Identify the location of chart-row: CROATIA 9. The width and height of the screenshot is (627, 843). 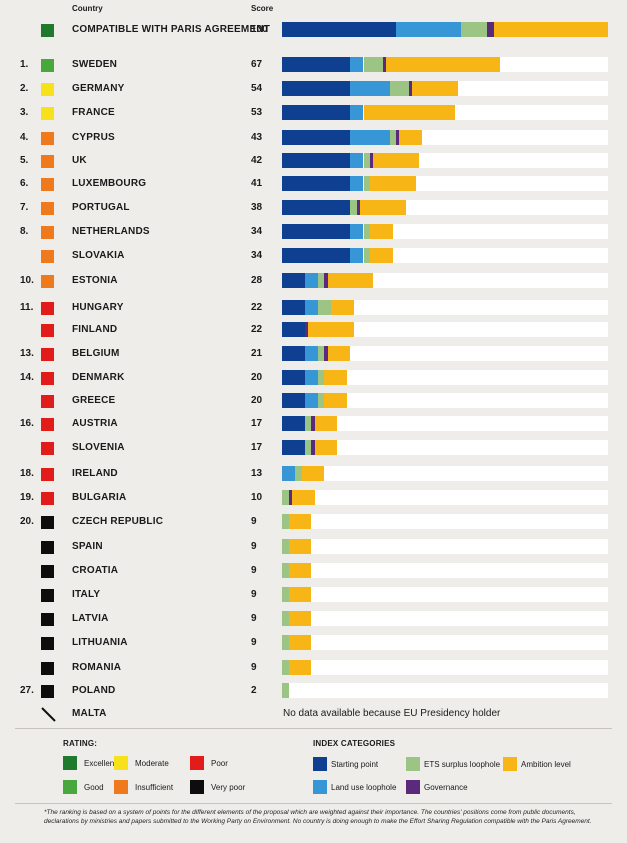
(313, 572).